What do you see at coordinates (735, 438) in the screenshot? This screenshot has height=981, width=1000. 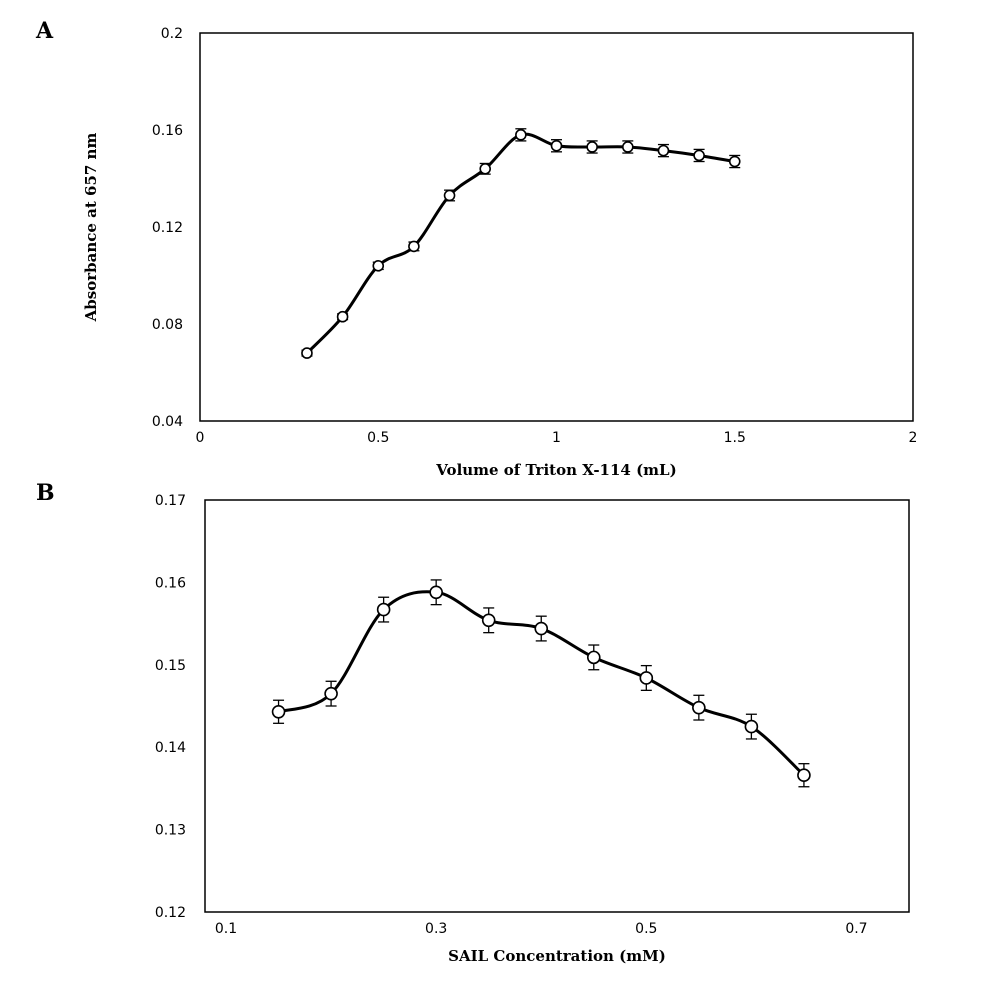 I see `panel-a-xtick-label: 1.5` at bounding box center [735, 438].